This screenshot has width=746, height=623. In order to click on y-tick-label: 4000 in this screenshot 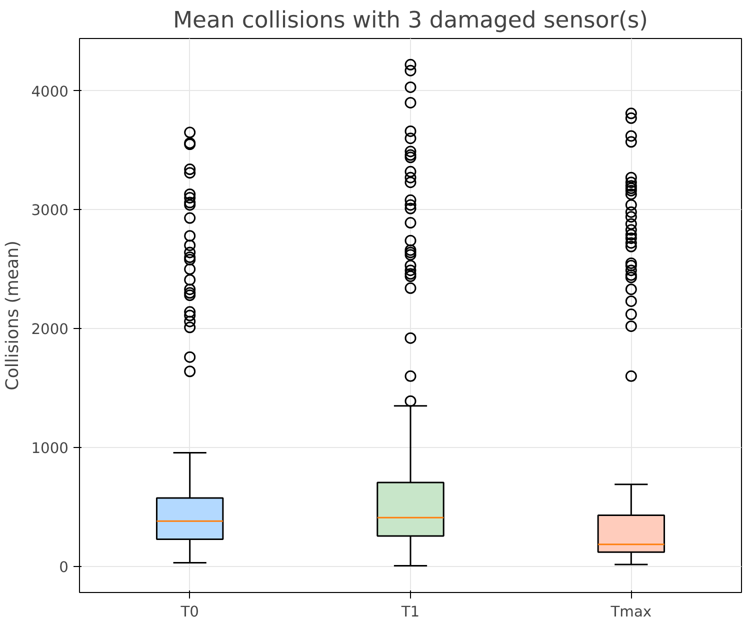, I will do `click(50, 91)`.